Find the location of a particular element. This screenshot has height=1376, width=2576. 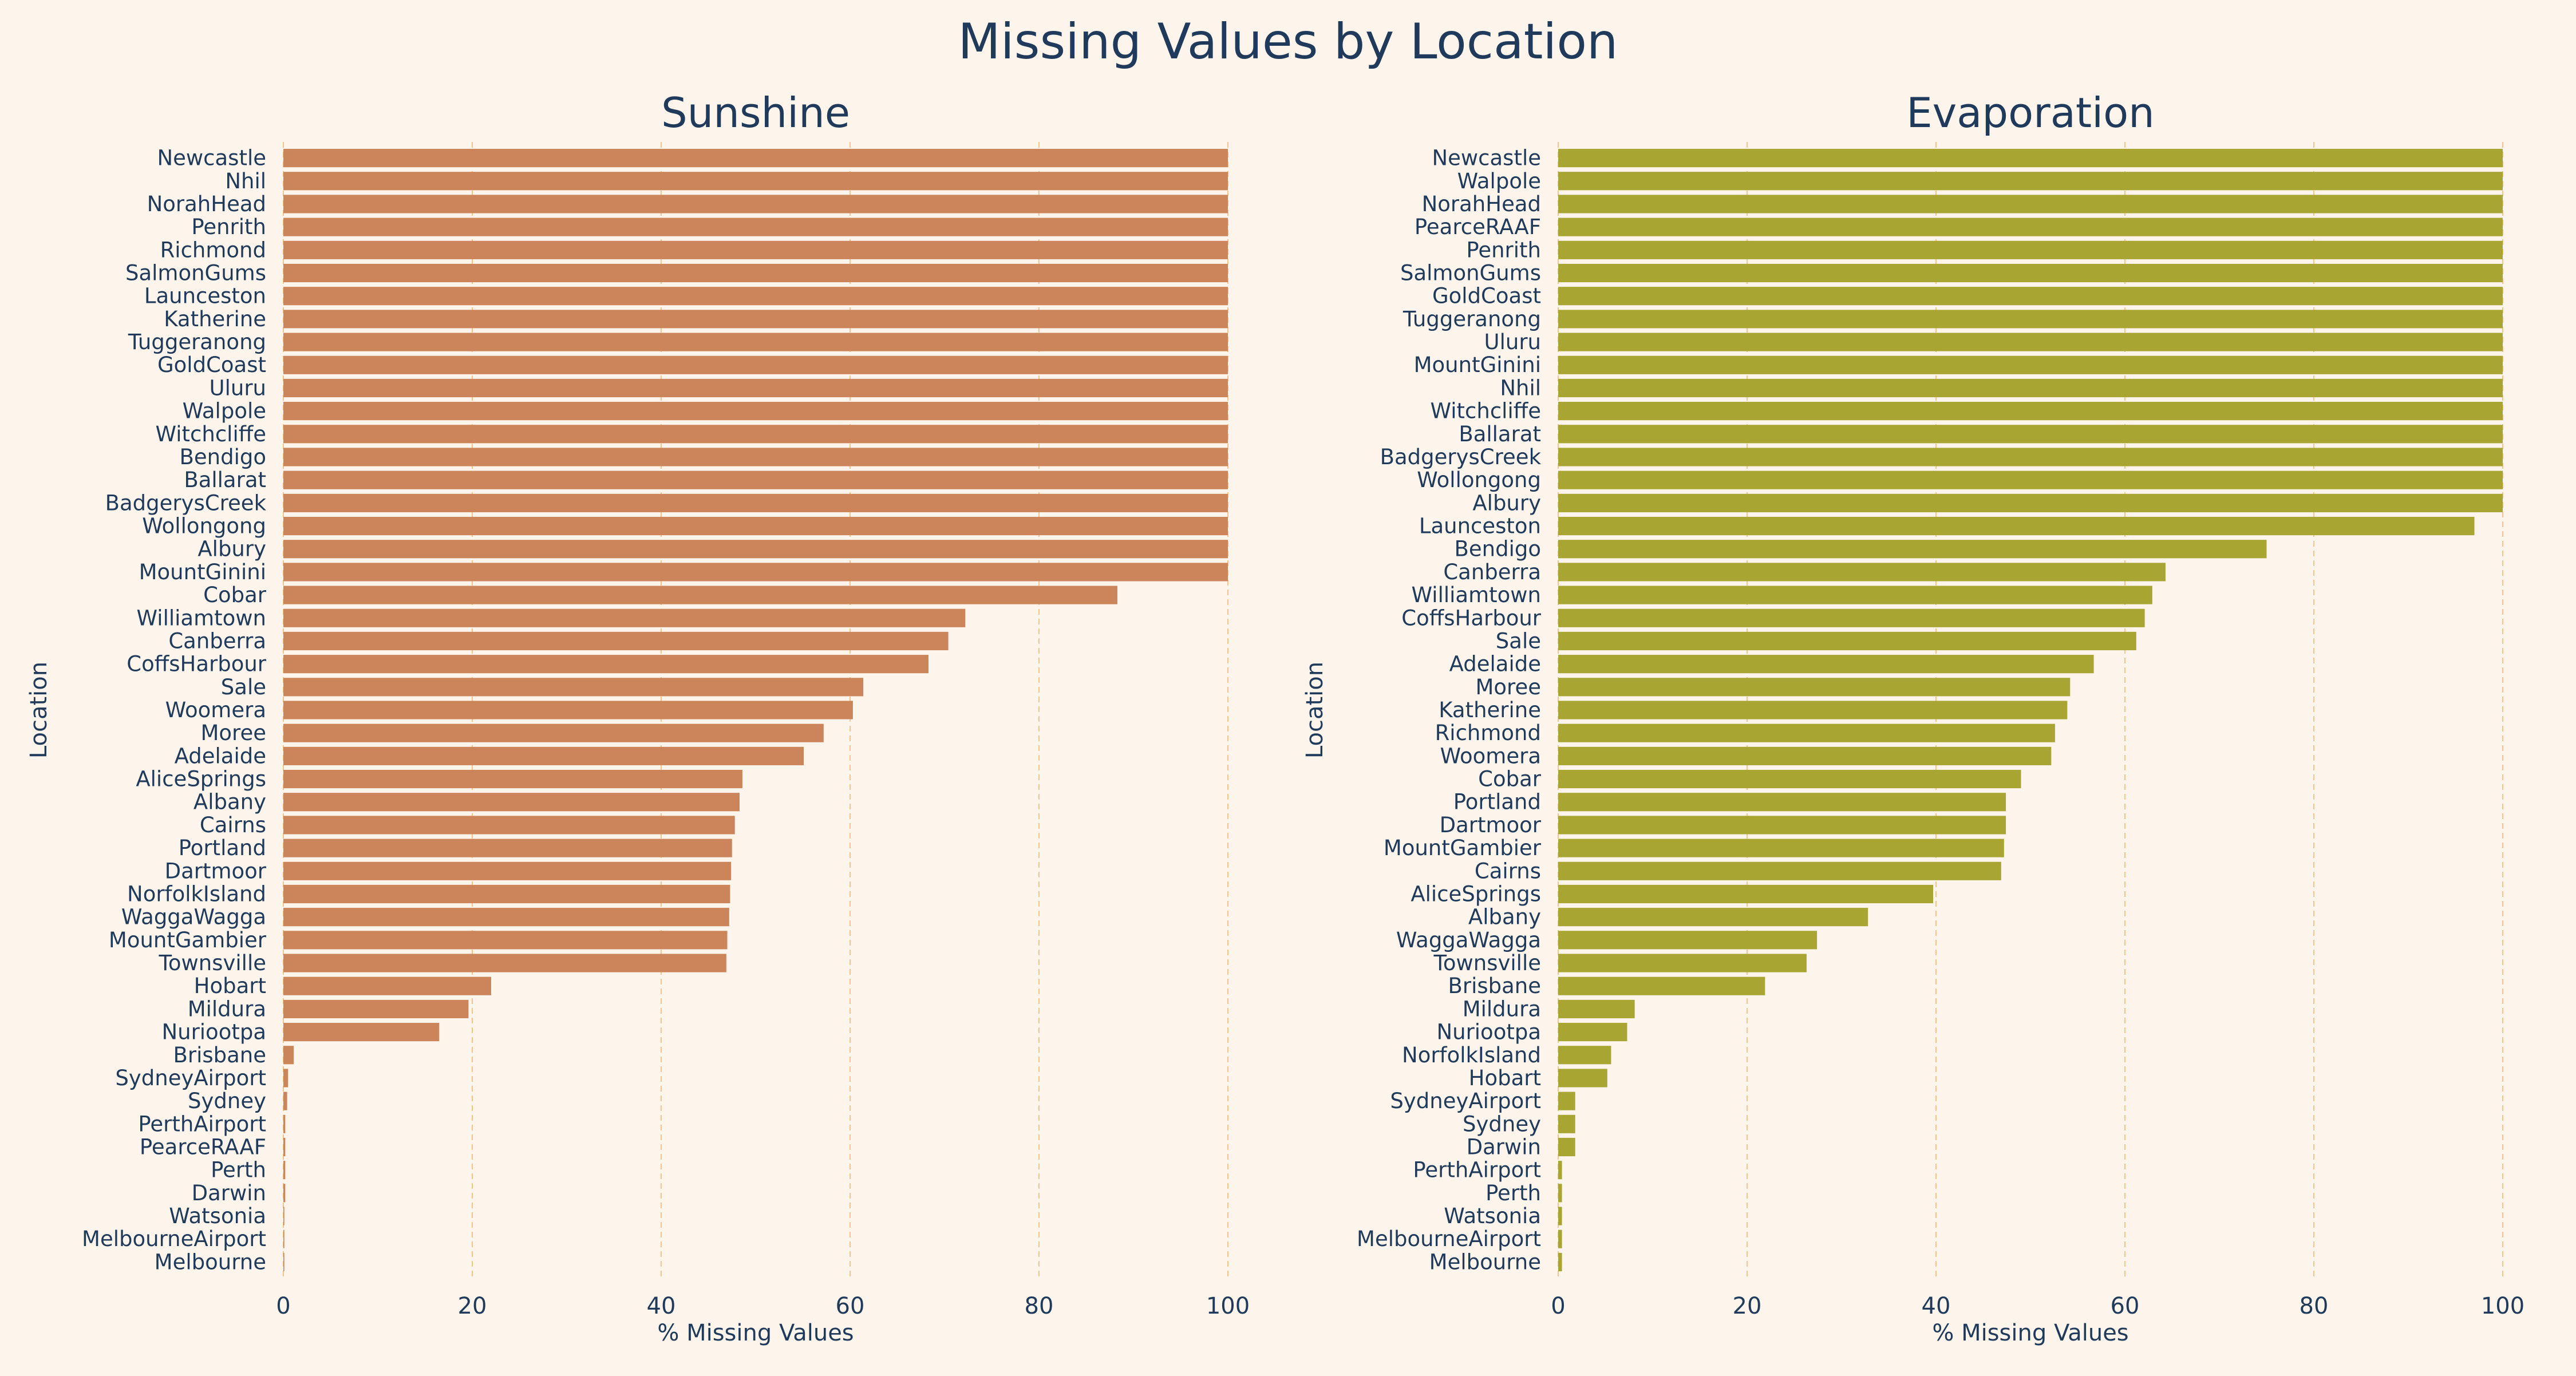

sunshine-category-label: Nuriootpa is located at coordinates (213, 1032).